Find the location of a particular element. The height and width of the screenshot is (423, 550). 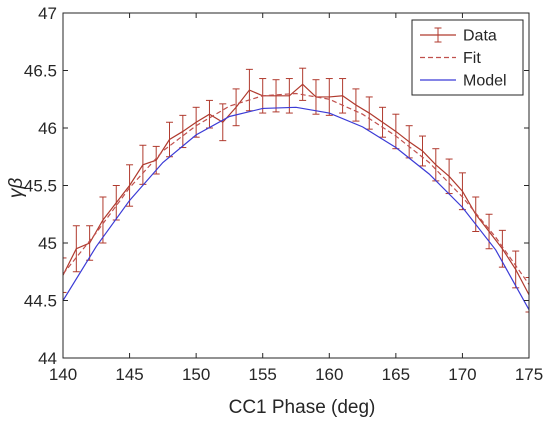

legend-label: Data is located at coordinates (480, 36).